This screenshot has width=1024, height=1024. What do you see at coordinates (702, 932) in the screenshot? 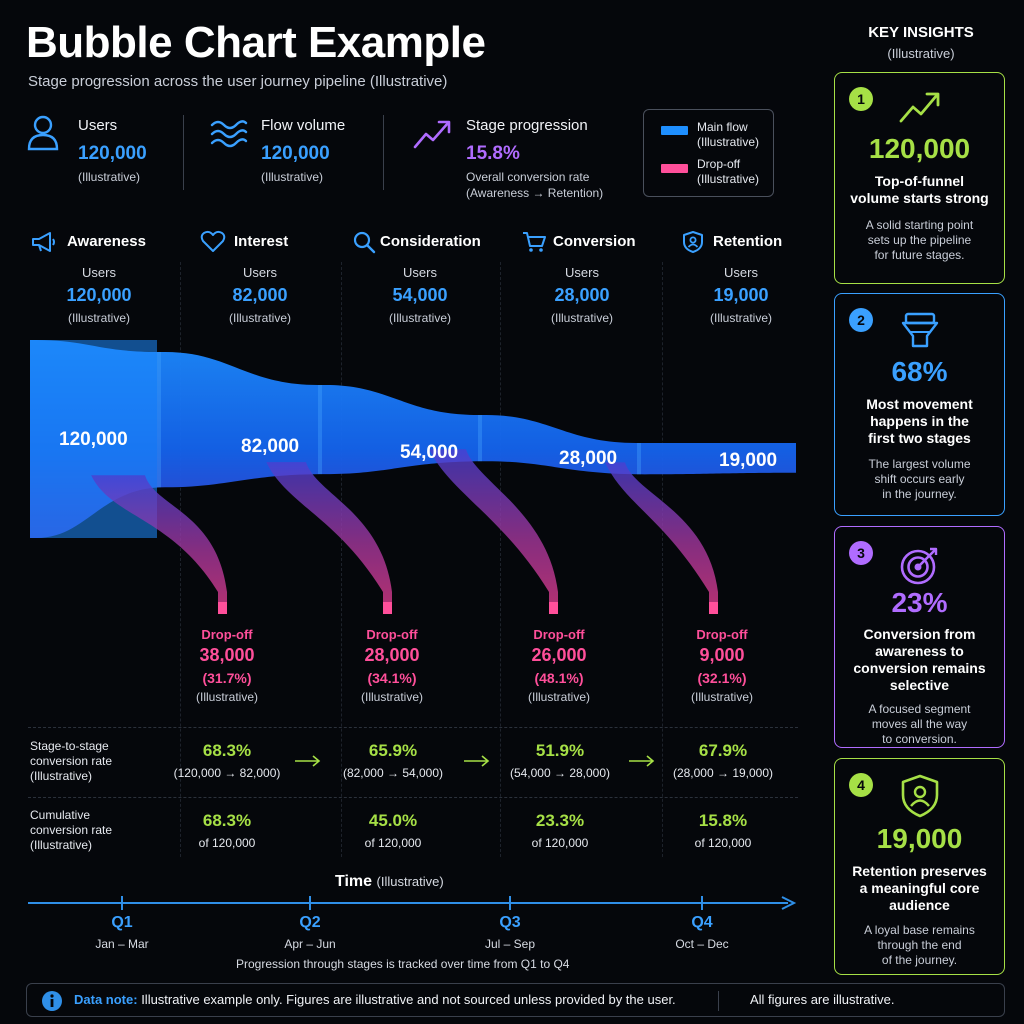
I see `quarter-q4: Q4 Oct – Dec` at bounding box center [702, 932].